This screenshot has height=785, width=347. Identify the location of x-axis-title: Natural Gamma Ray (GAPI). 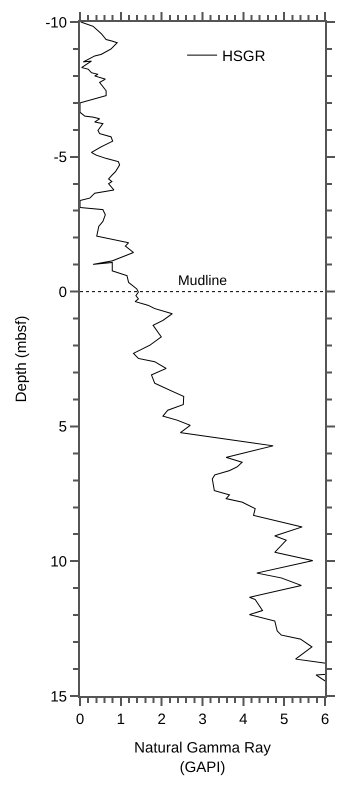
(203, 758).